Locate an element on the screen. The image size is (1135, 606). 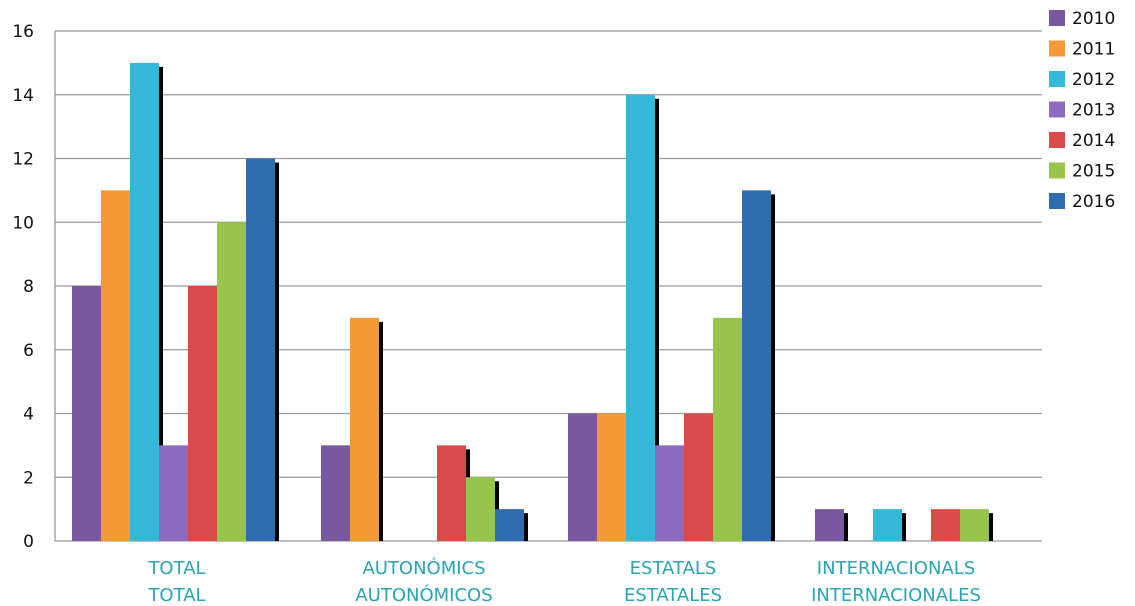
y-axis-ticks: 0 2 4 6 8 10 12 14 16 is located at coordinates (23, 287).